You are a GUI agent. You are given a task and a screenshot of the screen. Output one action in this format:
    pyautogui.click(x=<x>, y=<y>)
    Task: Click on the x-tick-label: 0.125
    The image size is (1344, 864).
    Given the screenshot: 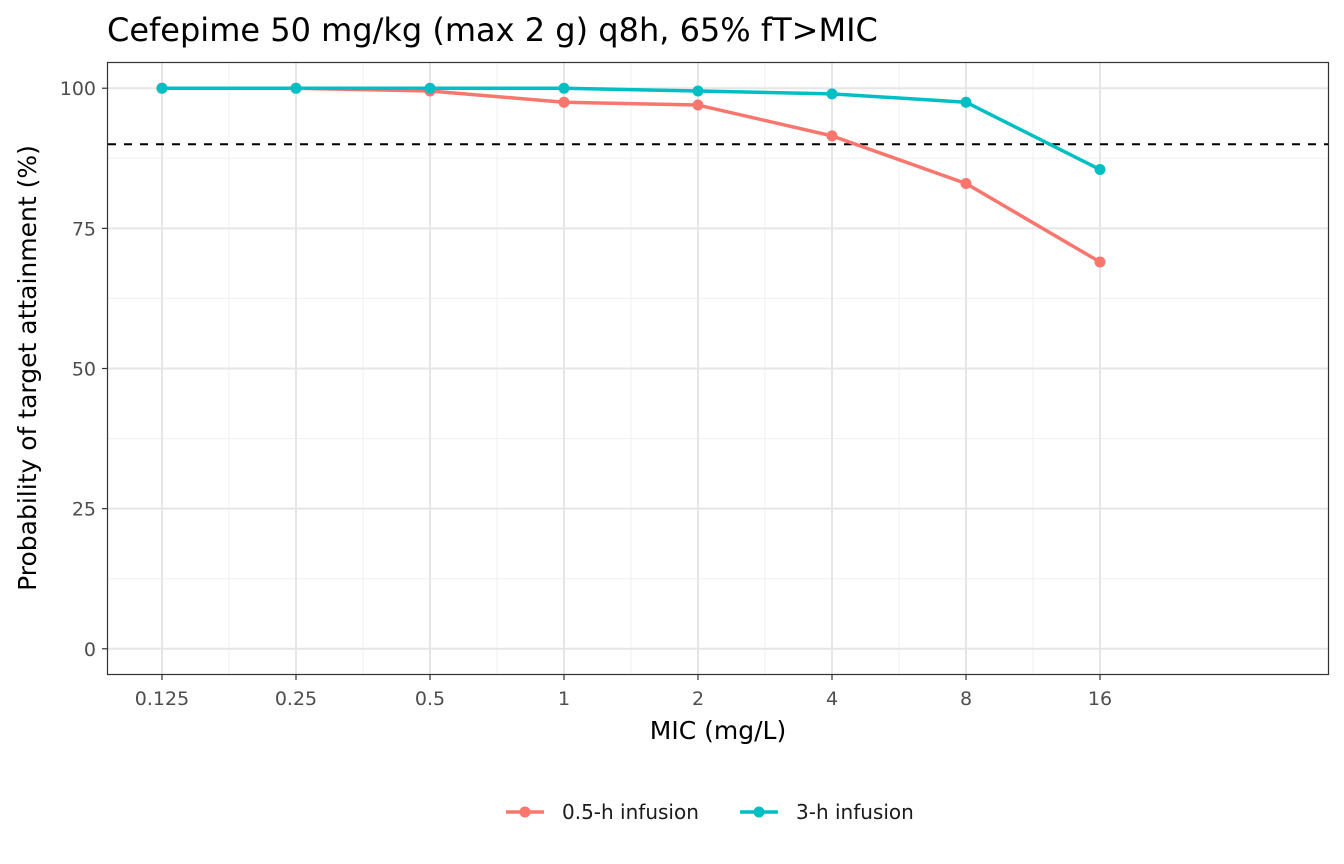 What is the action you would take?
    pyautogui.click(x=162, y=699)
    